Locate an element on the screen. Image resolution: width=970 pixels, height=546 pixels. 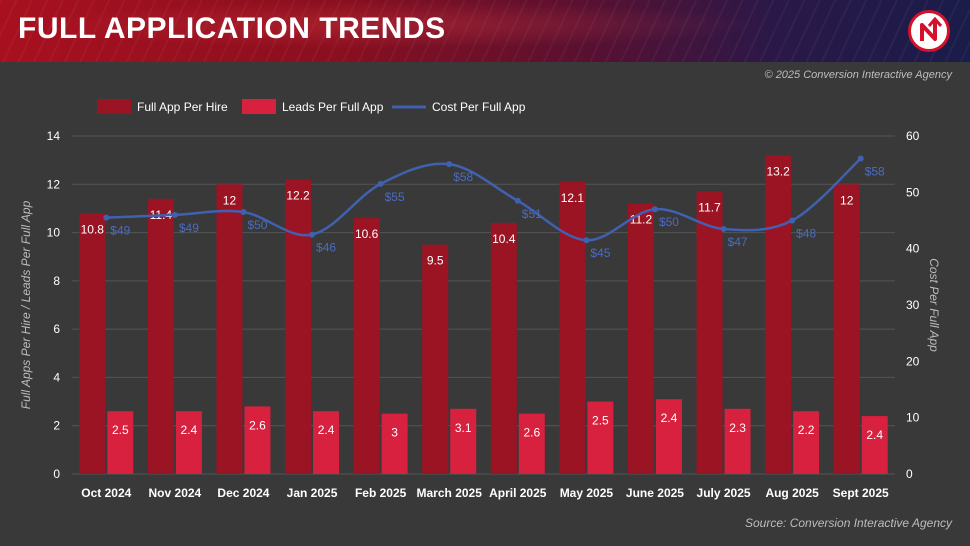
x-tick-label: Jan 2025 is located at coordinates (312, 493).